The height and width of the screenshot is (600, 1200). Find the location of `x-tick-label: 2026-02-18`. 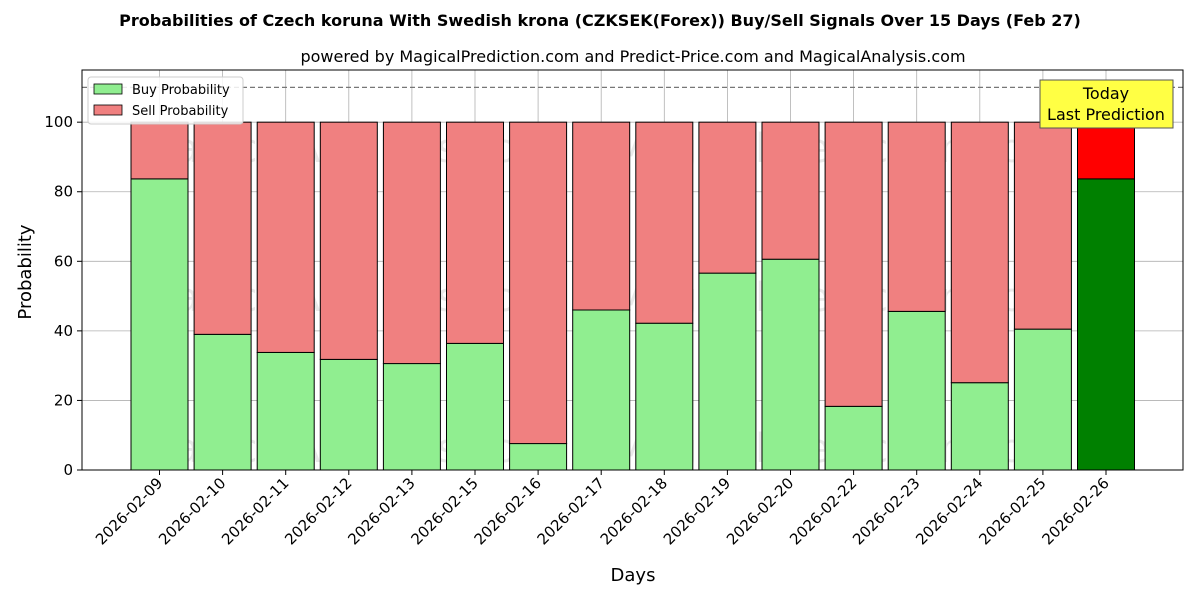

x-tick-label: 2026-02-18 is located at coordinates (634, 511).